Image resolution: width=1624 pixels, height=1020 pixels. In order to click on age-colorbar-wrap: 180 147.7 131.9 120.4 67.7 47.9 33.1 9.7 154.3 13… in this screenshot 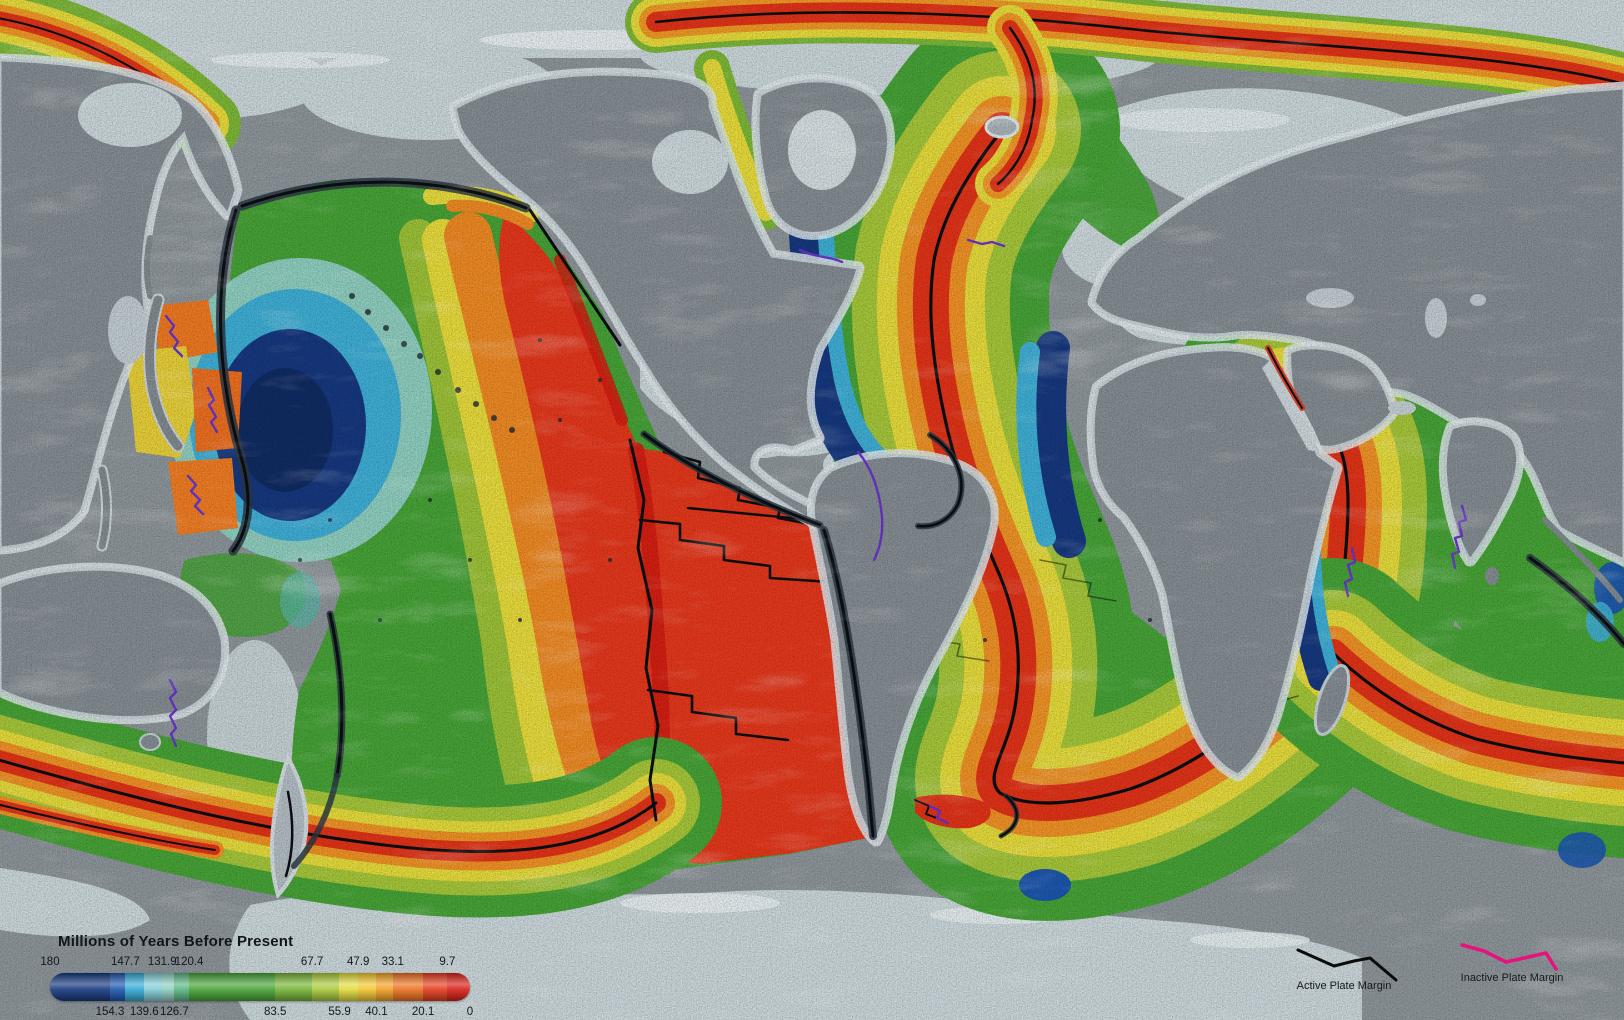, I will do `click(256, 987)`.